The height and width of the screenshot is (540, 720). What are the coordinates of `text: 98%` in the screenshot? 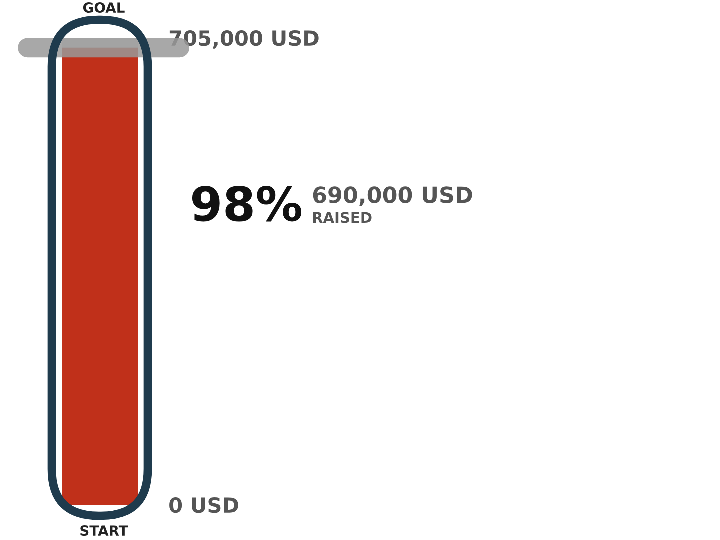 It's located at (247, 204).